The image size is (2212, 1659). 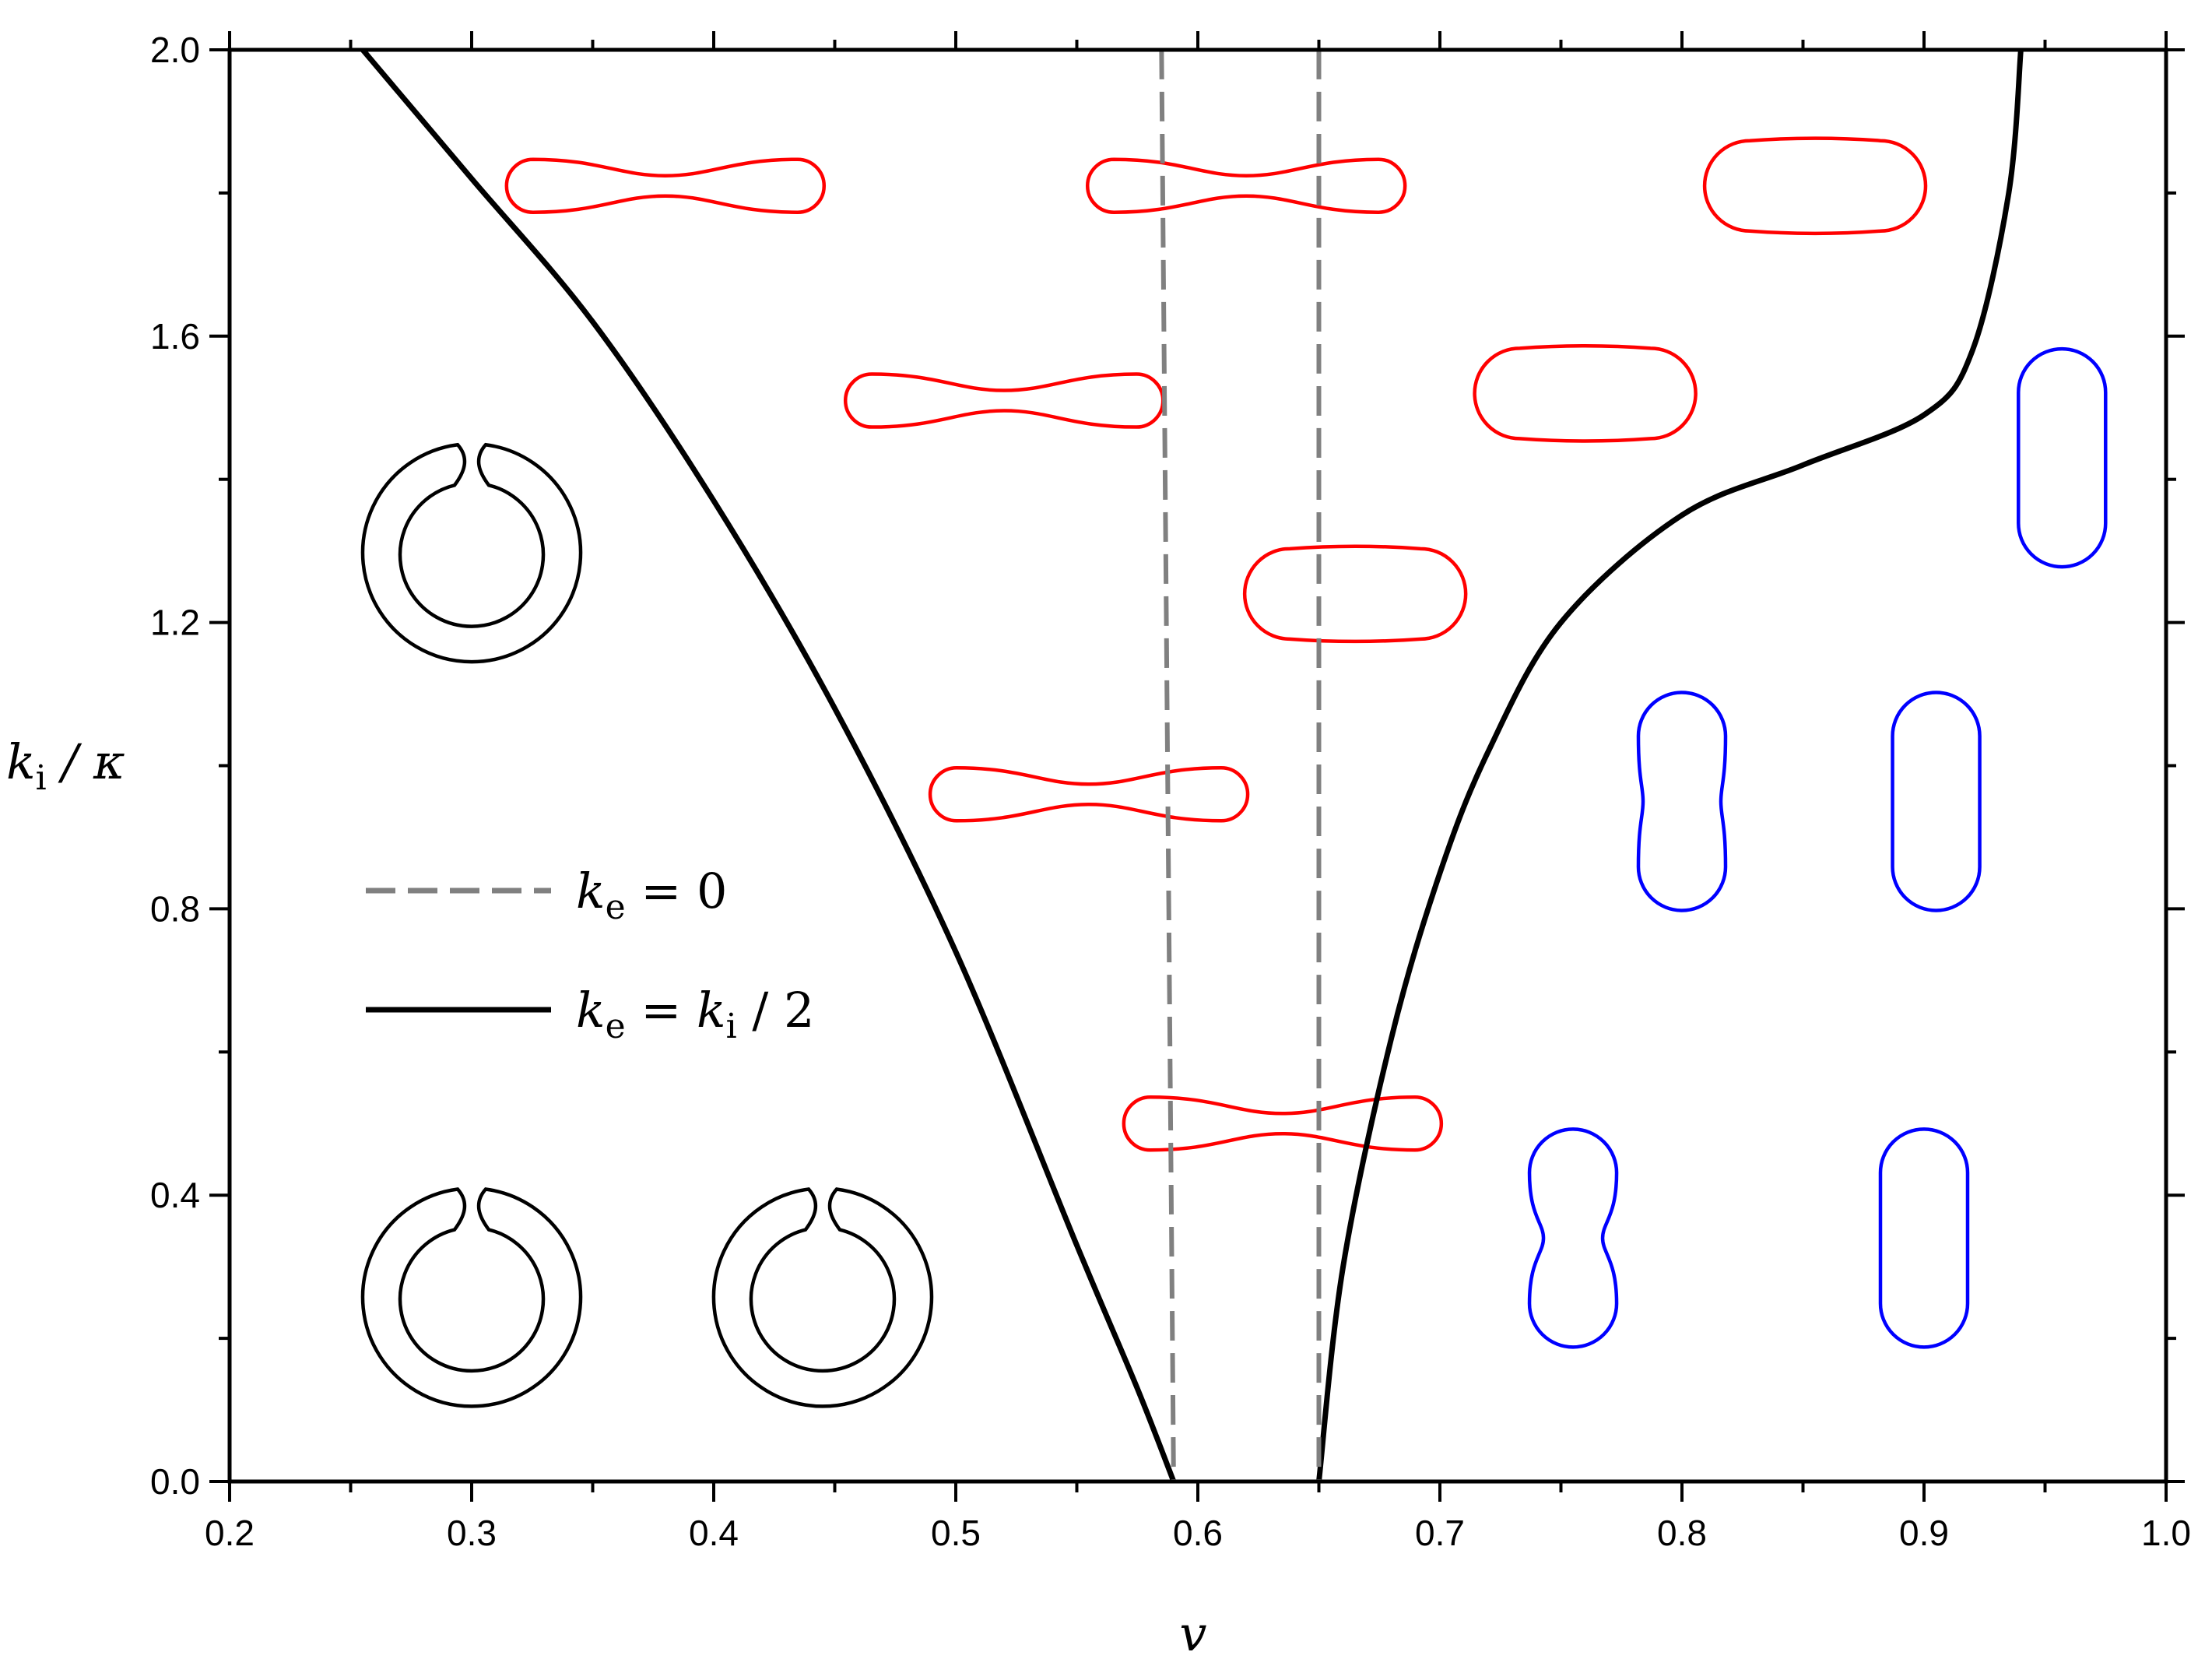 What do you see at coordinates (1682, 1533) in the screenshot?
I see `x-tick-label: 0.8` at bounding box center [1682, 1533].